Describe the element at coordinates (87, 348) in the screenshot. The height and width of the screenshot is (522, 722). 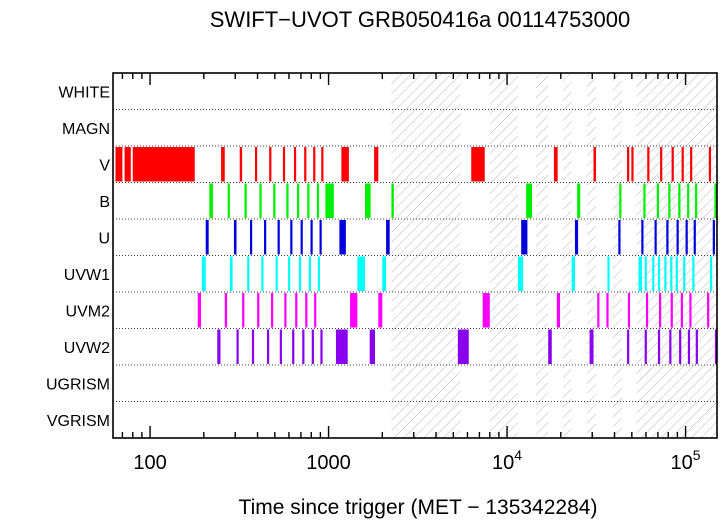
I see `row-label-uvw2: UVW2` at that location.